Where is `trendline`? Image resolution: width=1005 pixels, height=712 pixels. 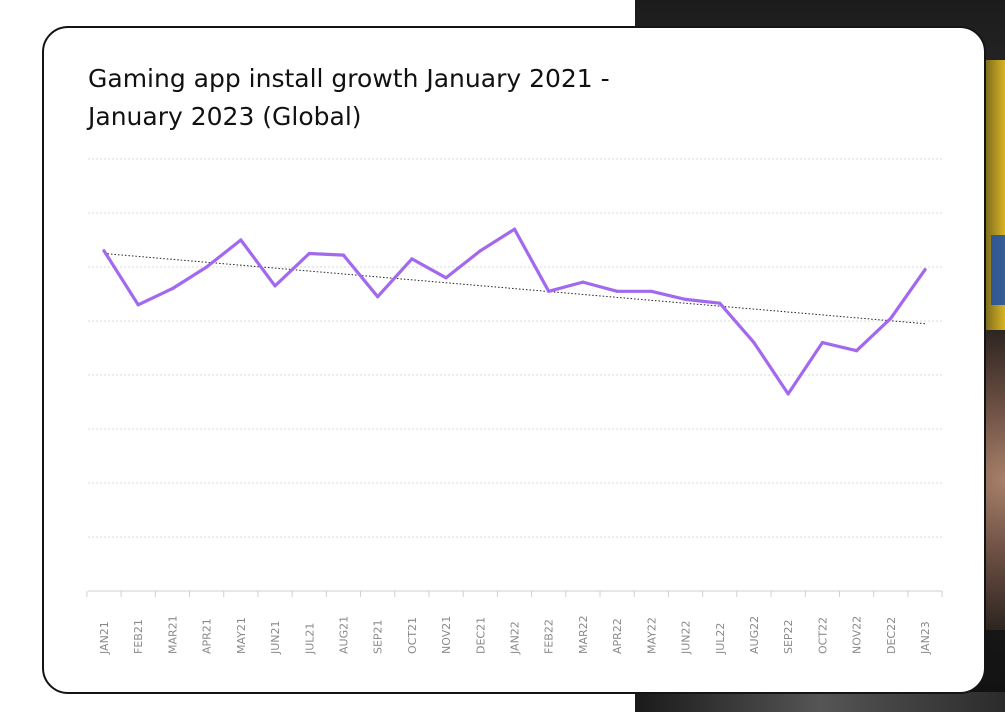 trendline is located at coordinates (514, 289).